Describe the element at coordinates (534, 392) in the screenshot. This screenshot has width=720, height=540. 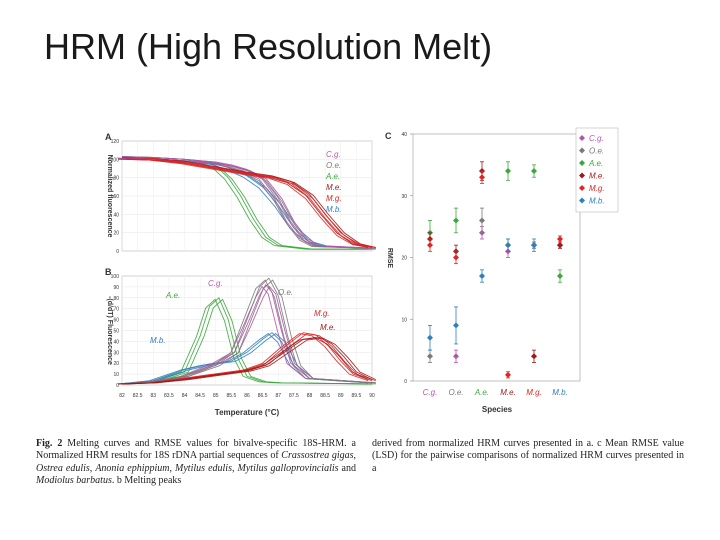
I see `x-tick-label: M.g.` at that location.